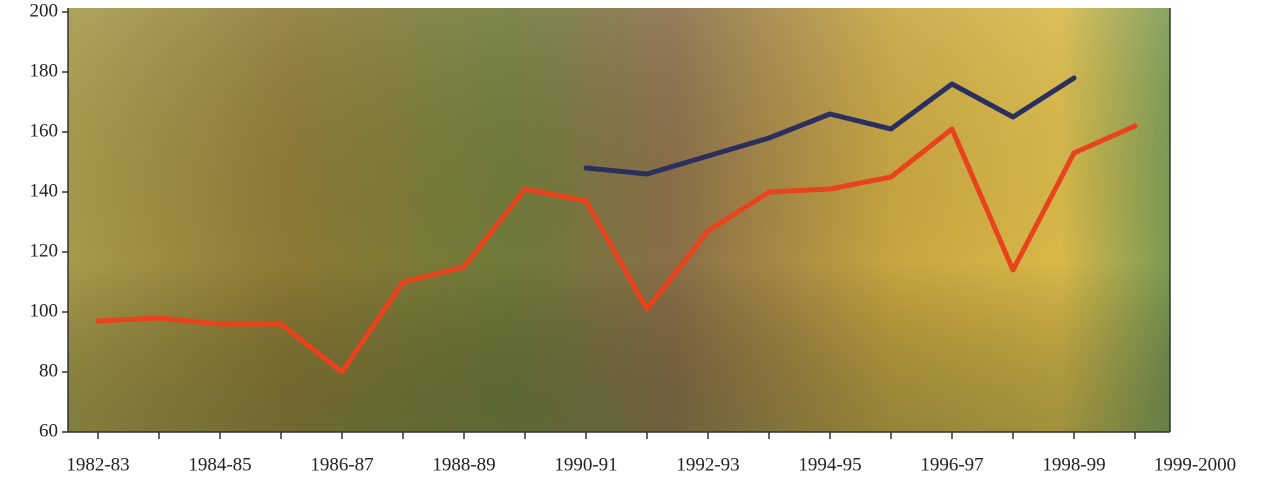  I want to click on y-tick-label: 160, so click(44, 130).